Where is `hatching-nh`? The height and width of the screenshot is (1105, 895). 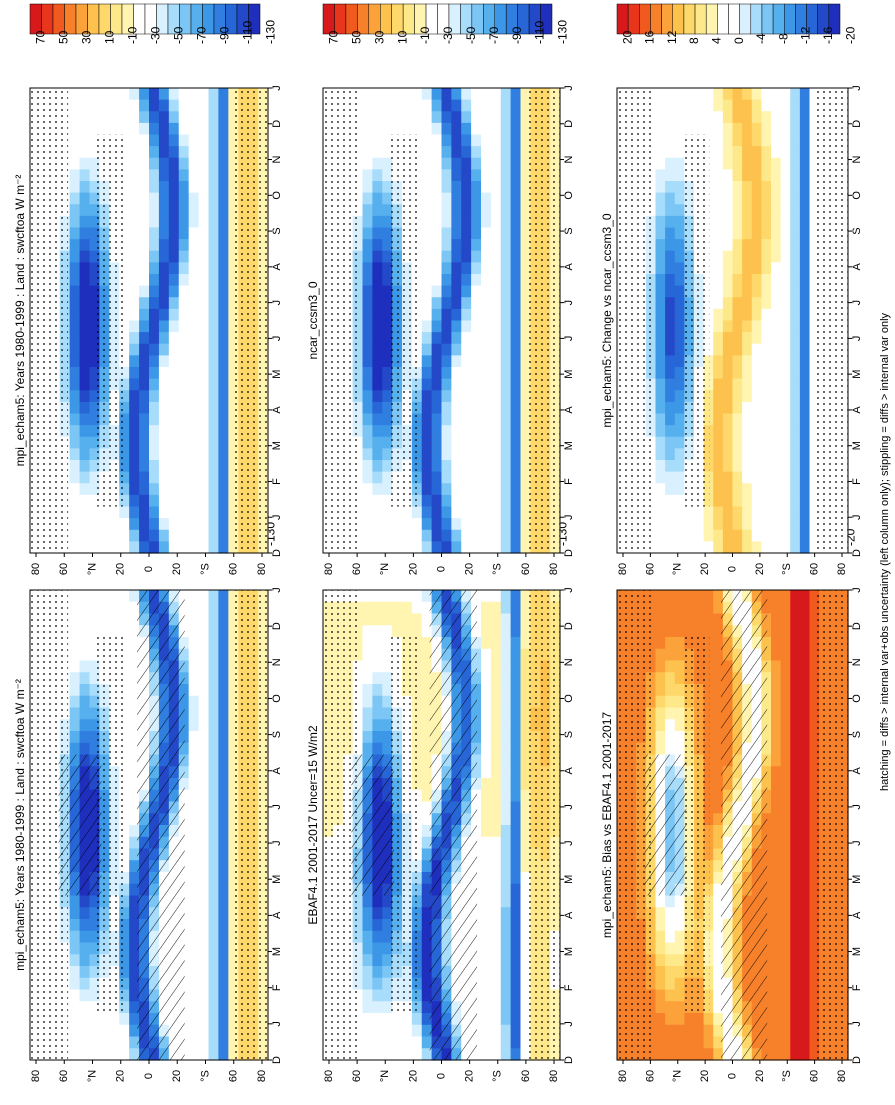
hatching-nh is located at coordinates (373, 825).